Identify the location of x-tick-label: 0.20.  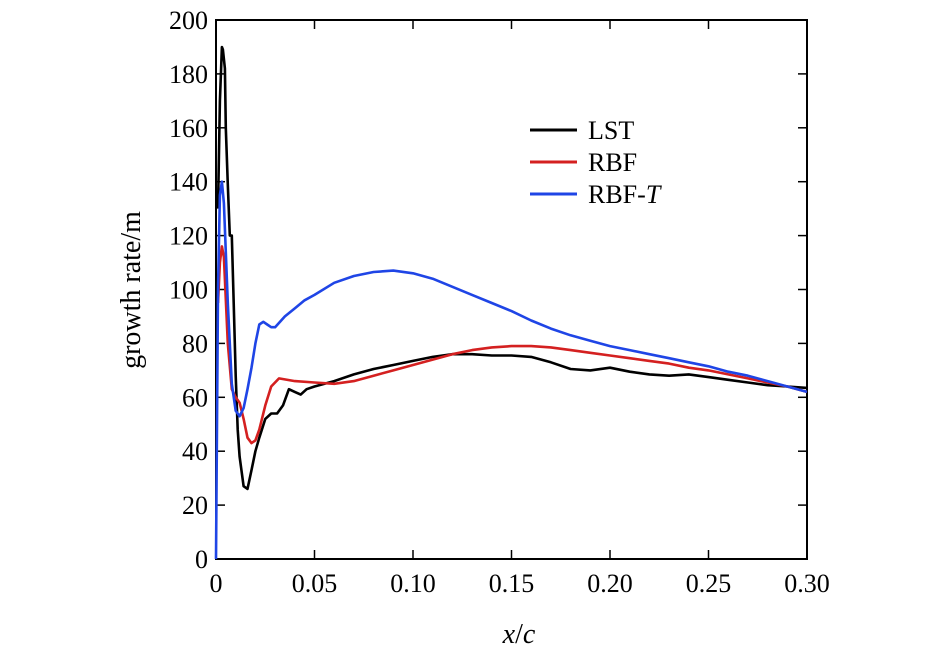
(610, 583).